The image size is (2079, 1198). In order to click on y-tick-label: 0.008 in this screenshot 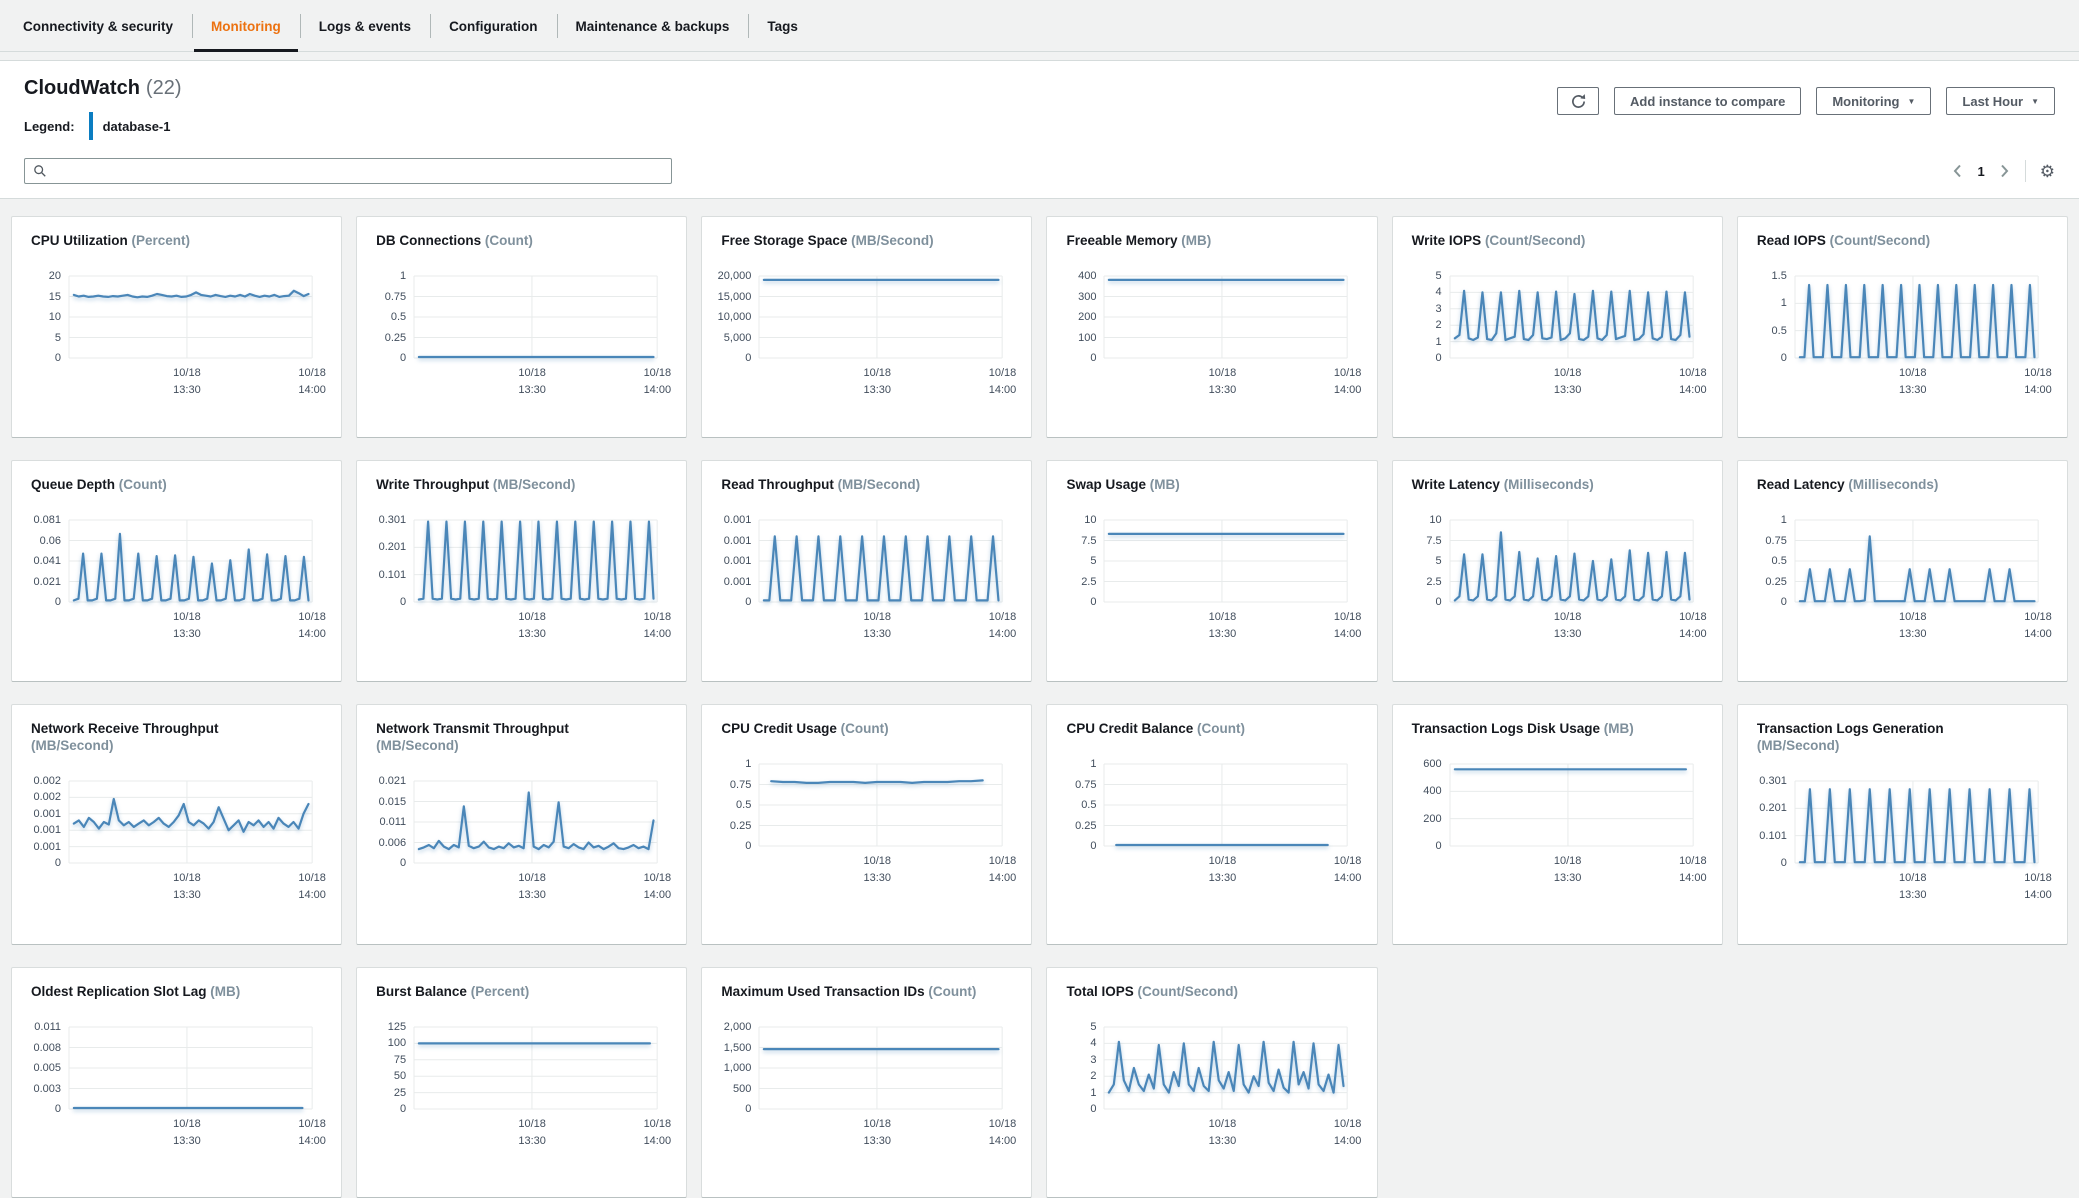, I will do `click(47, 1047)`.